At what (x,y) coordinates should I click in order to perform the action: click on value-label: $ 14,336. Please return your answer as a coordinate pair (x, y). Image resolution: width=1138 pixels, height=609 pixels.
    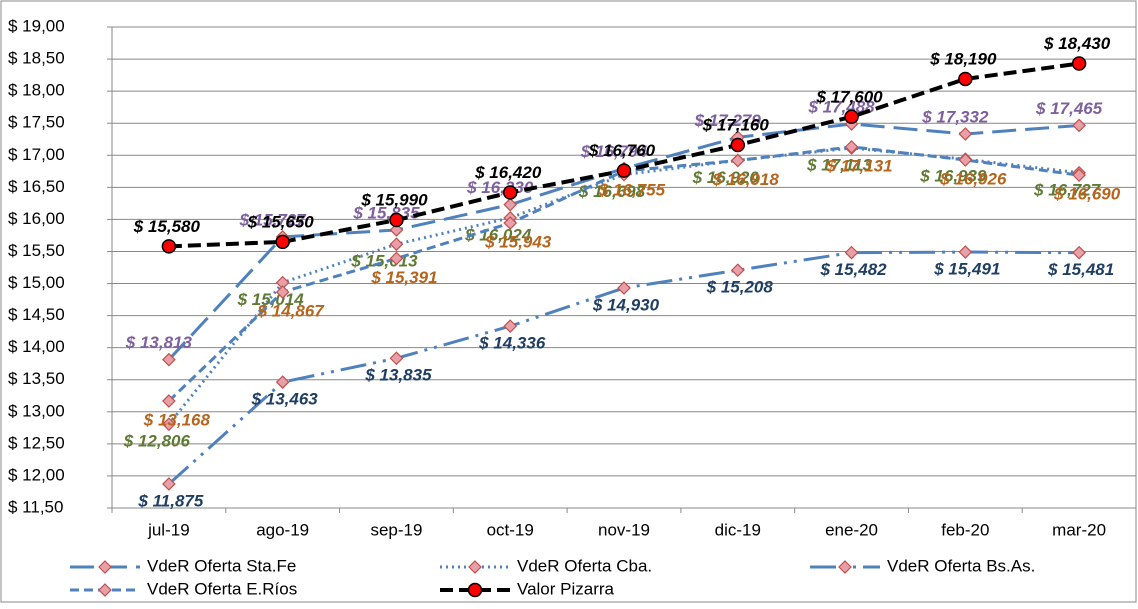
    Looking at the image, I should click on (512, 343).